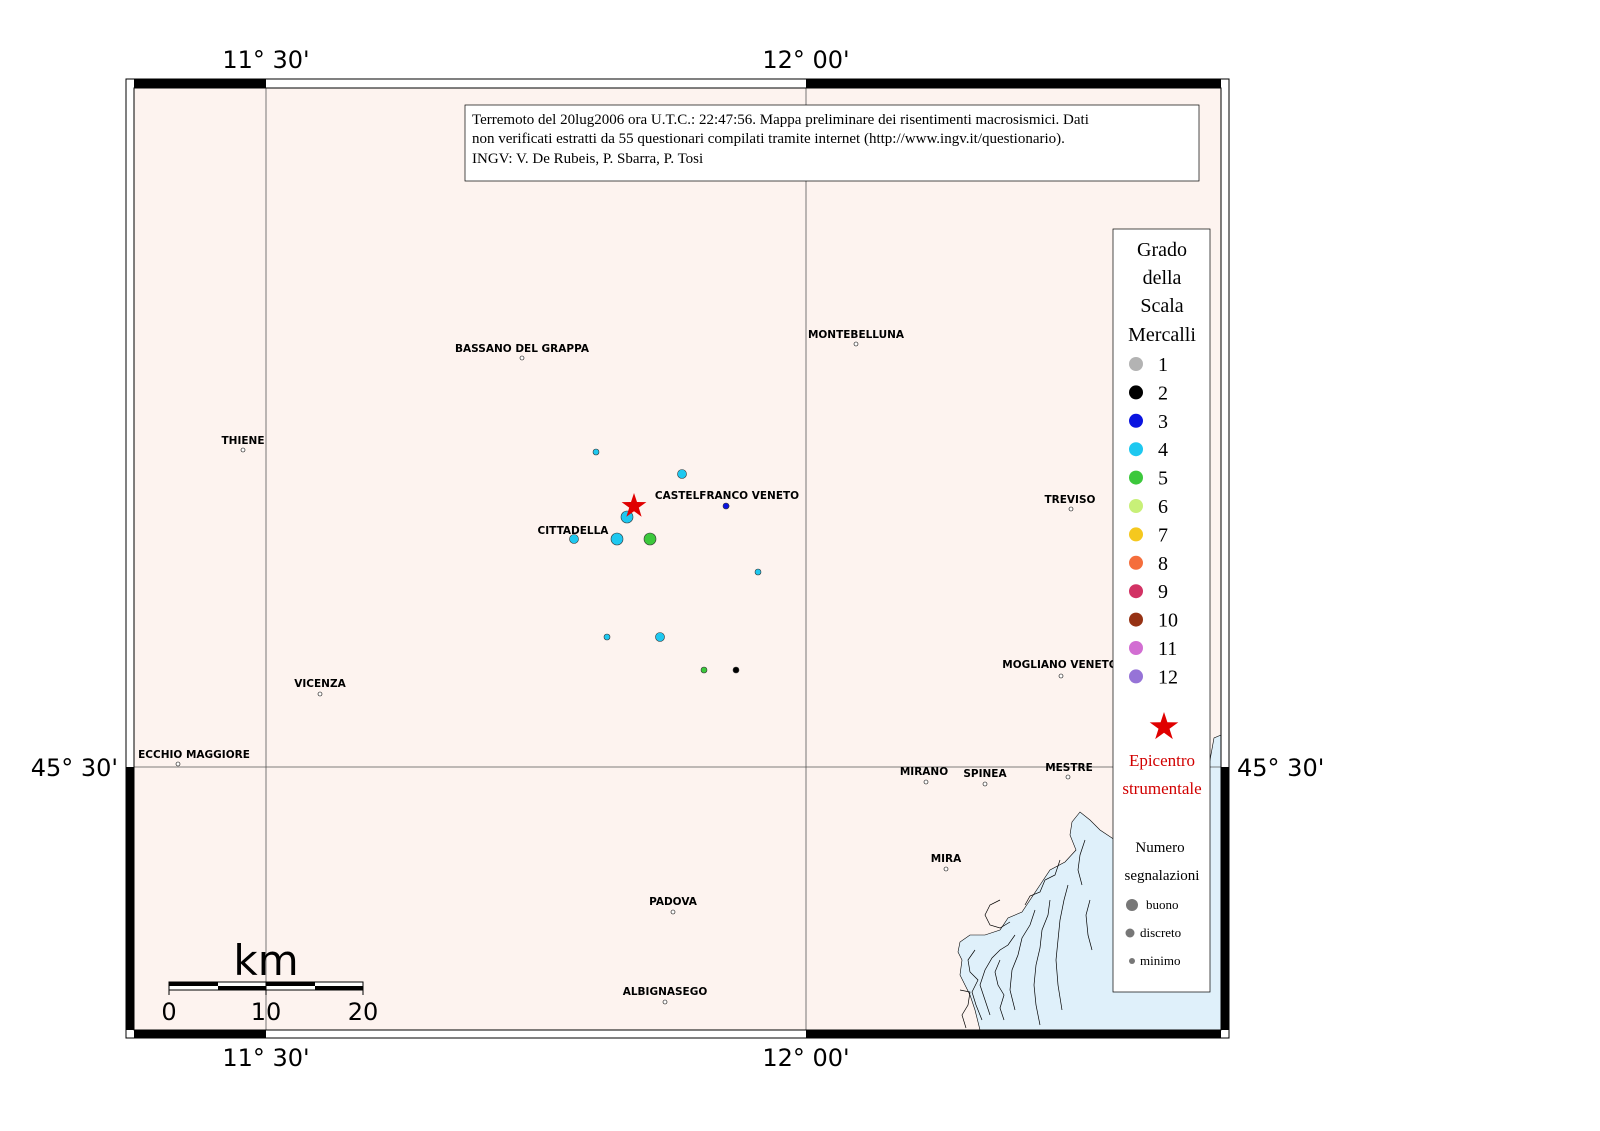 This screenshot has width=1600, height=1131. Describe the element at coordinates (1060, 665) in the screenshot. I see `city-label-mogliano-veneto: MOGLIANO VENETO` at that location.